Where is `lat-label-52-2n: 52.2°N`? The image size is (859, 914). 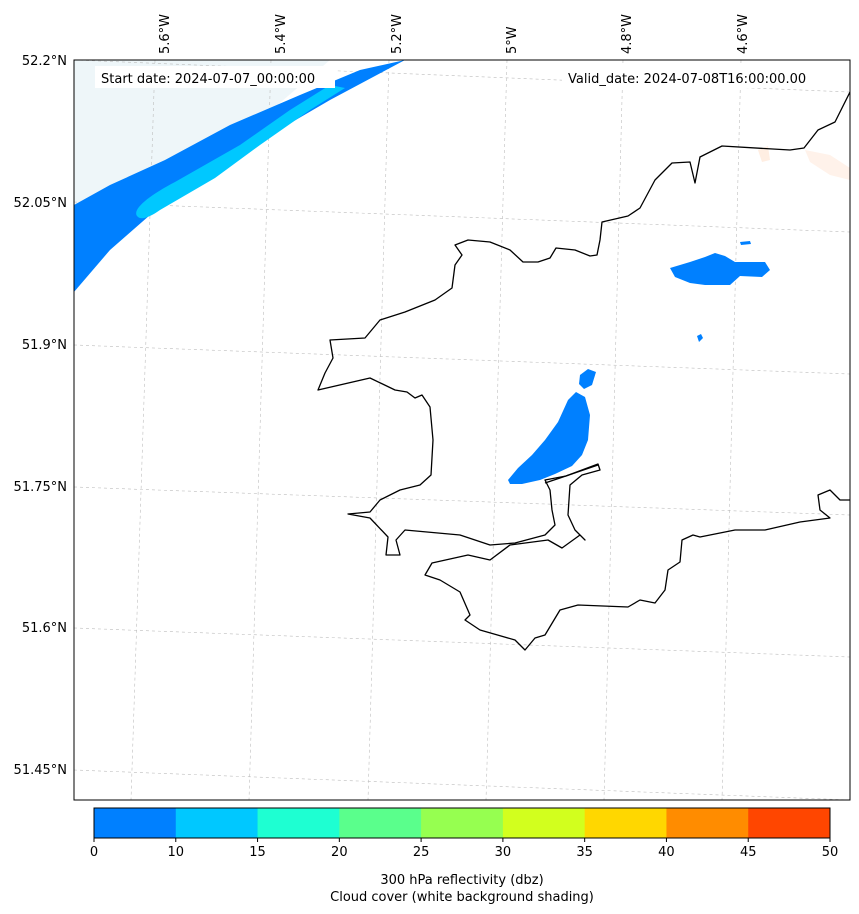 lat-label-52-2n: 52.2°N is located at coordinates (44, 61).